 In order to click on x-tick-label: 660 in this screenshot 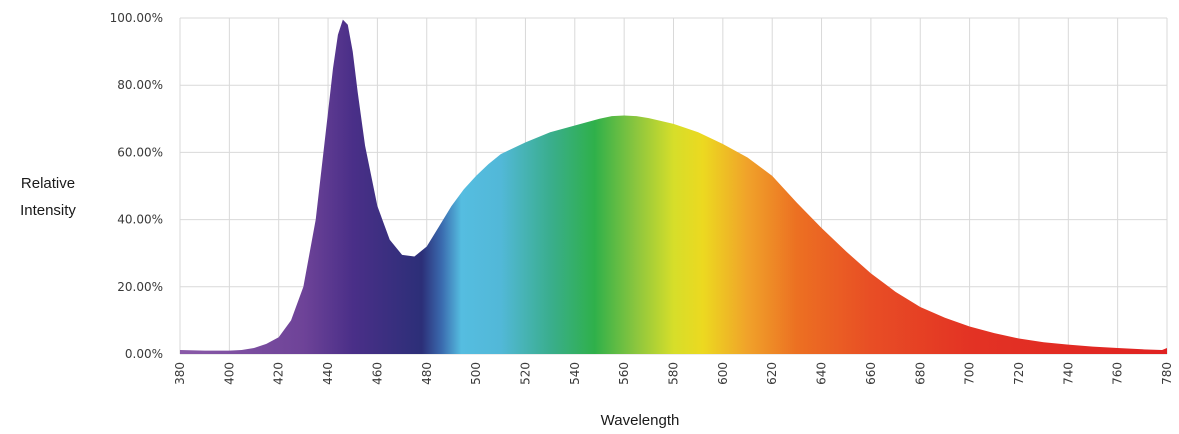, I will do `click(871, 373)`.